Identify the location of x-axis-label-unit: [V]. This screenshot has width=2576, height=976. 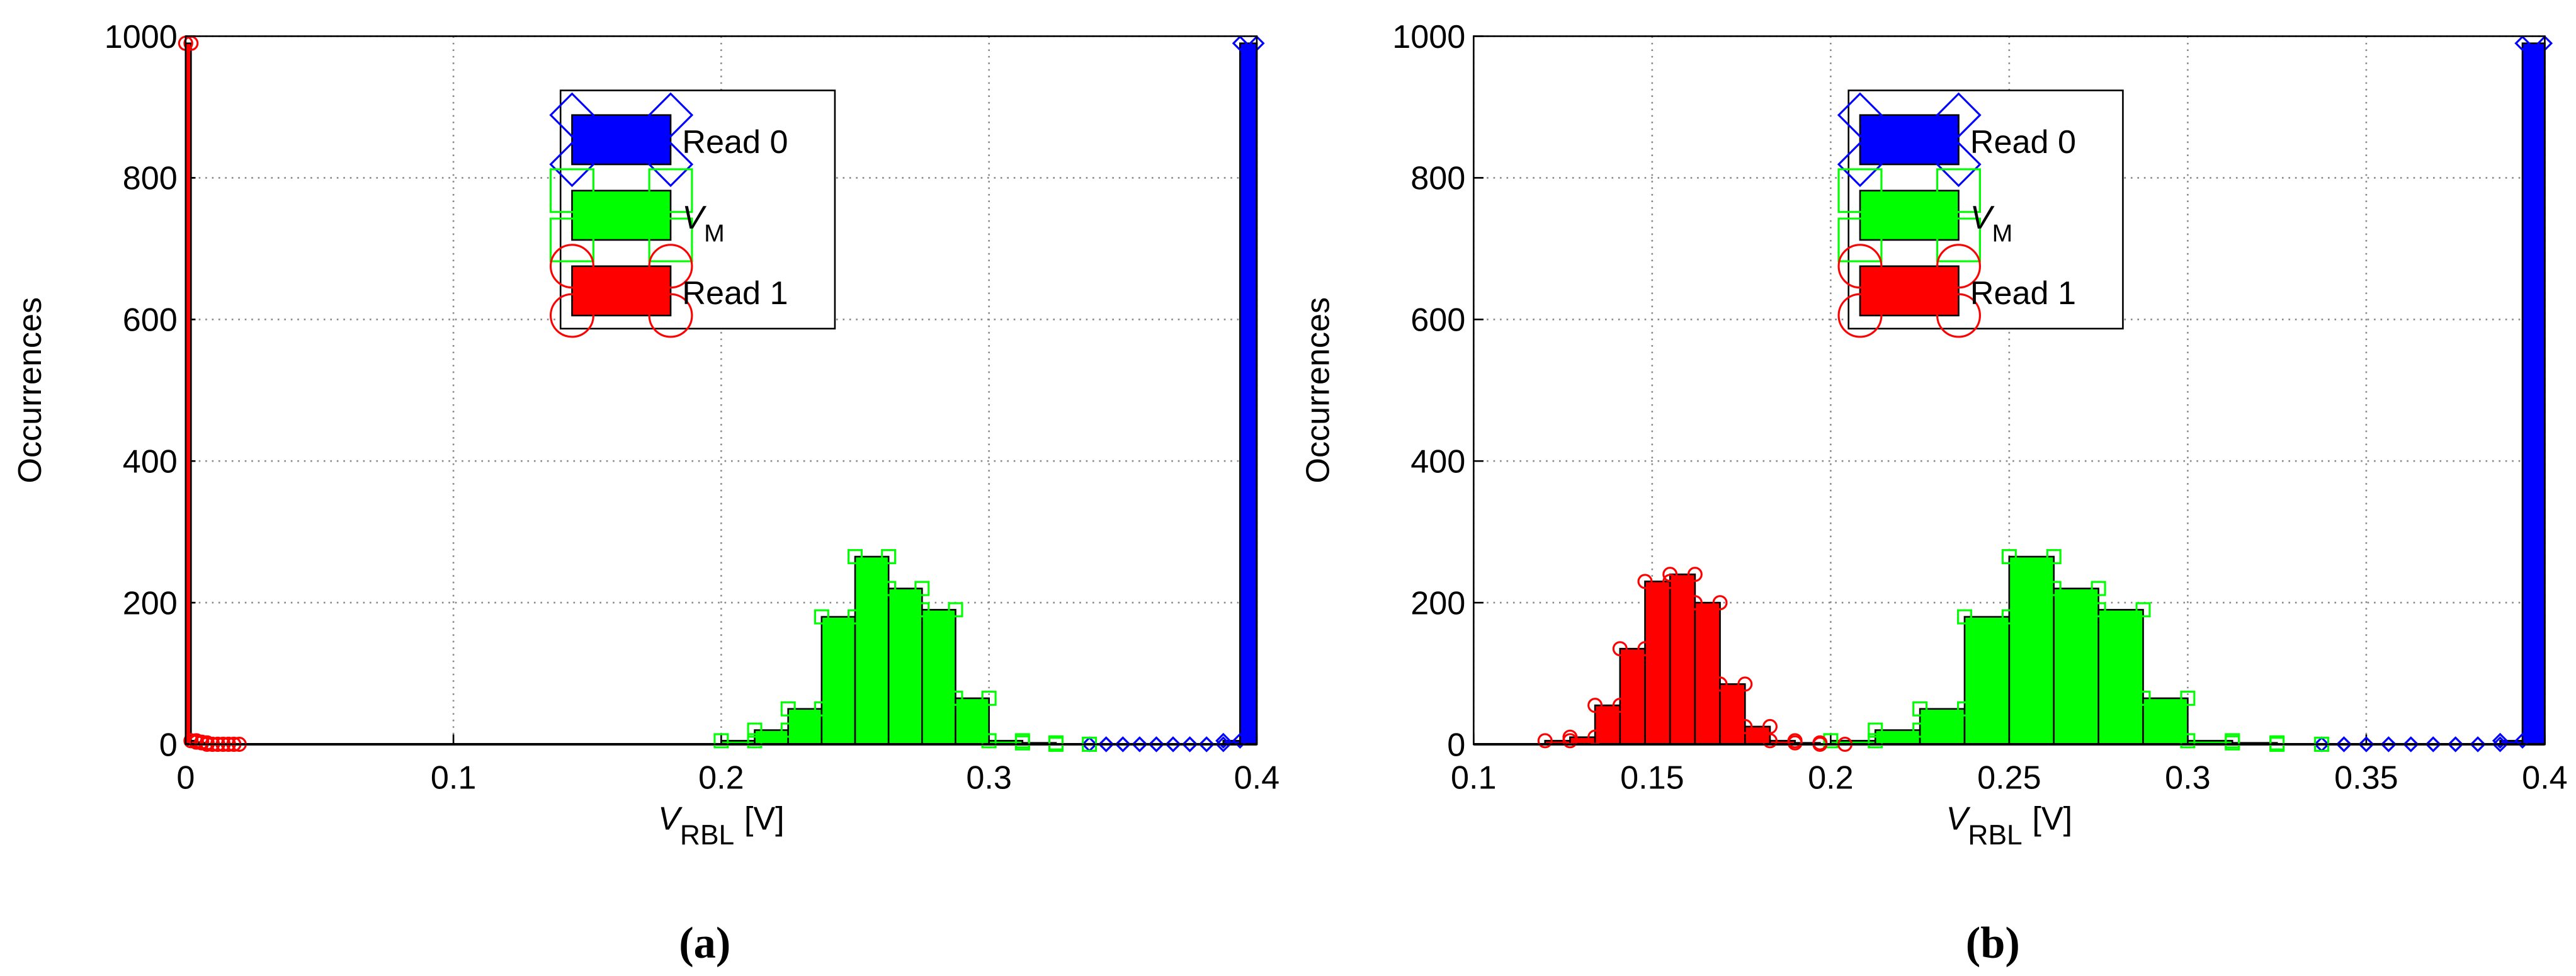
(764, 819).